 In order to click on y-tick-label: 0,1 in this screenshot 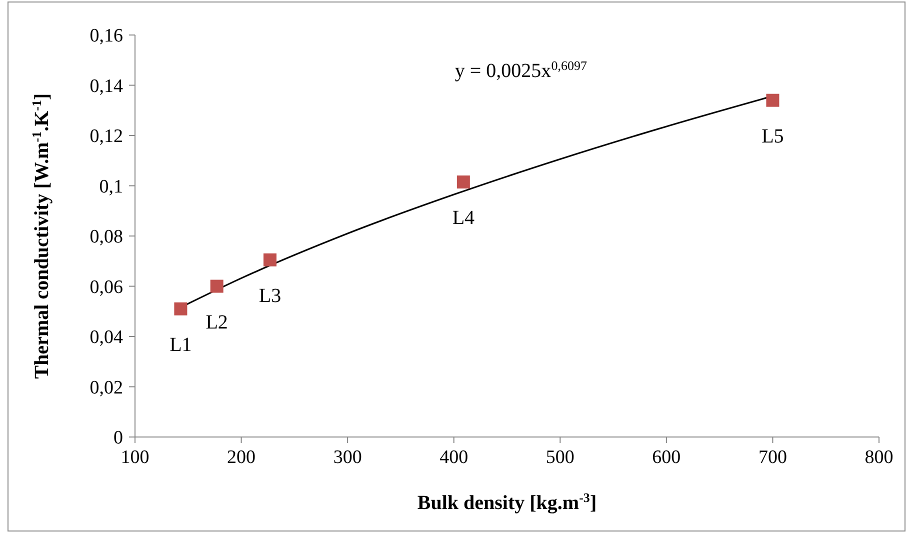, I will do `click(111, 187)`.